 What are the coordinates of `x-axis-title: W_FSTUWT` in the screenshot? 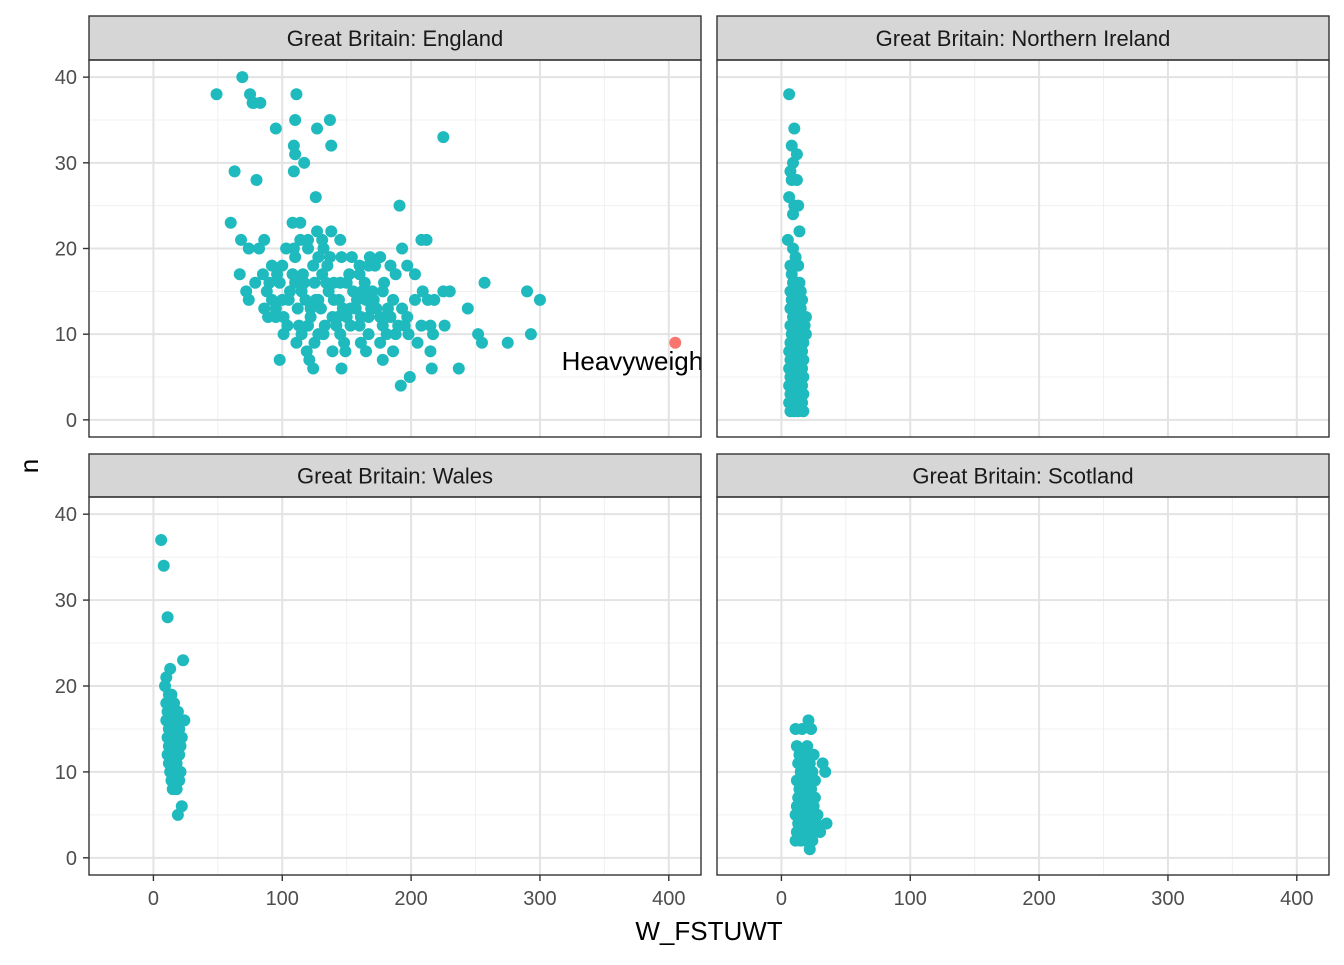 It's located at (708, 931).